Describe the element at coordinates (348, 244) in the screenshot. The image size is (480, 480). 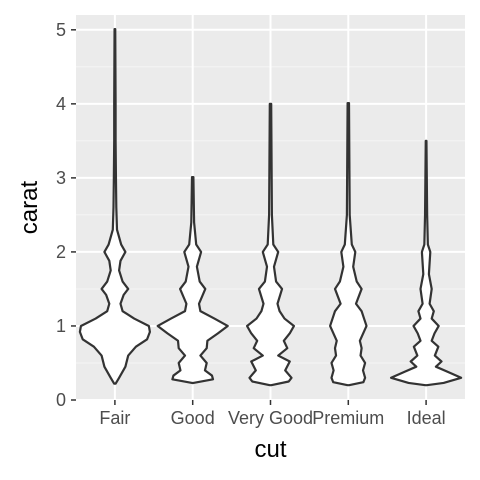
I see `violin-premium` at that location.